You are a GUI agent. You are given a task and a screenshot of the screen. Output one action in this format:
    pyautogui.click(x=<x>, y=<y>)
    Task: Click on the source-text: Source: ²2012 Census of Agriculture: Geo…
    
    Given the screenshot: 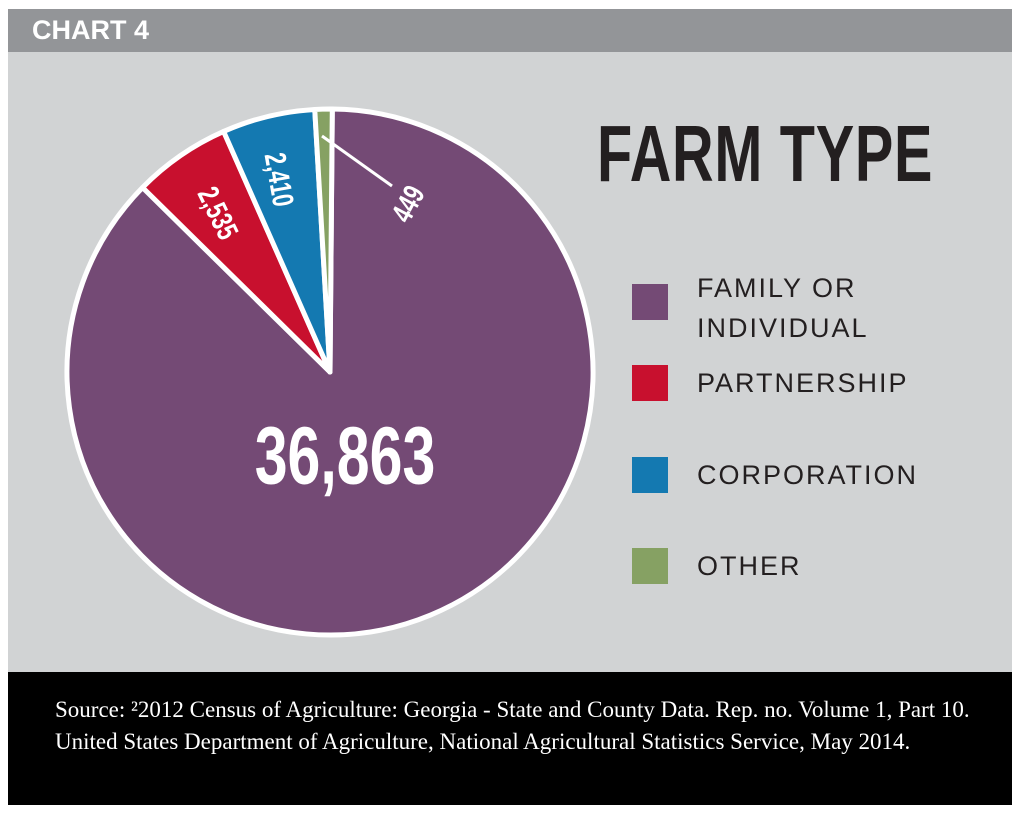 What is the action you would take?
    pyautogui.click(x=512, y=725)
    